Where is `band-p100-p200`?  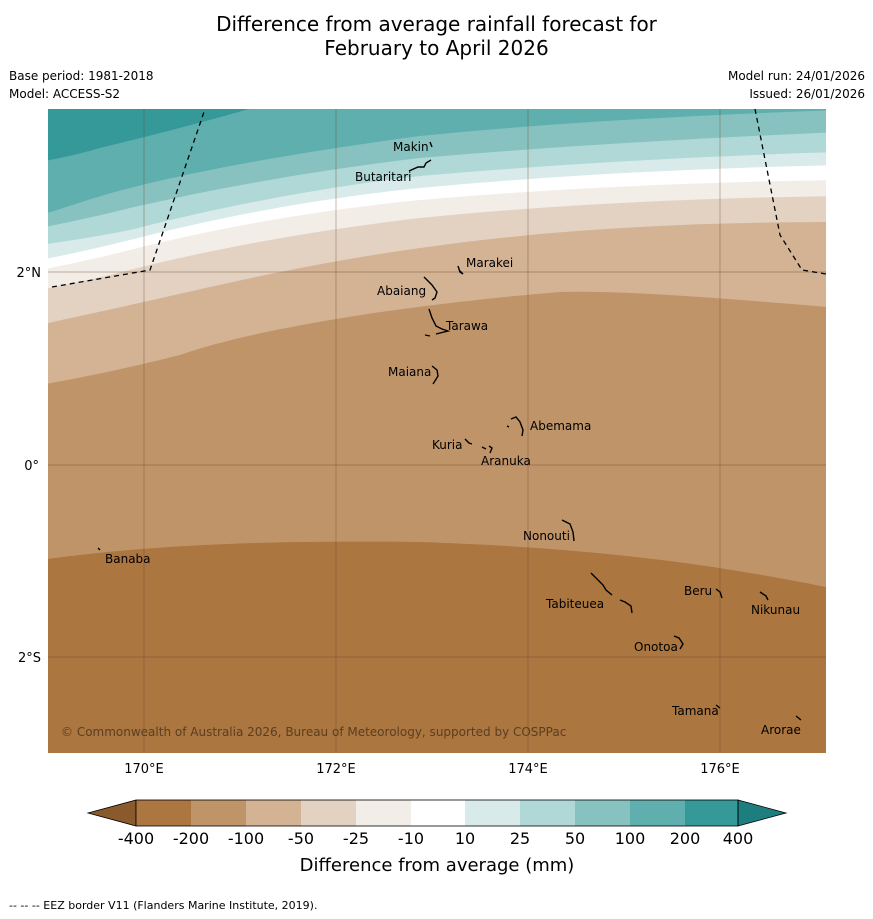 band-p100-p200 is located at coordinates (437, 161).